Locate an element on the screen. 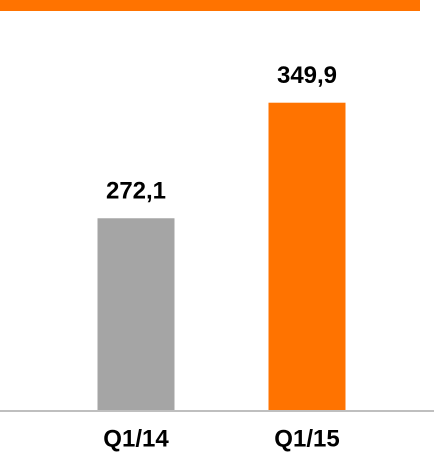  x-tick-label: Q1/15 is located at coordinates (306, 438).